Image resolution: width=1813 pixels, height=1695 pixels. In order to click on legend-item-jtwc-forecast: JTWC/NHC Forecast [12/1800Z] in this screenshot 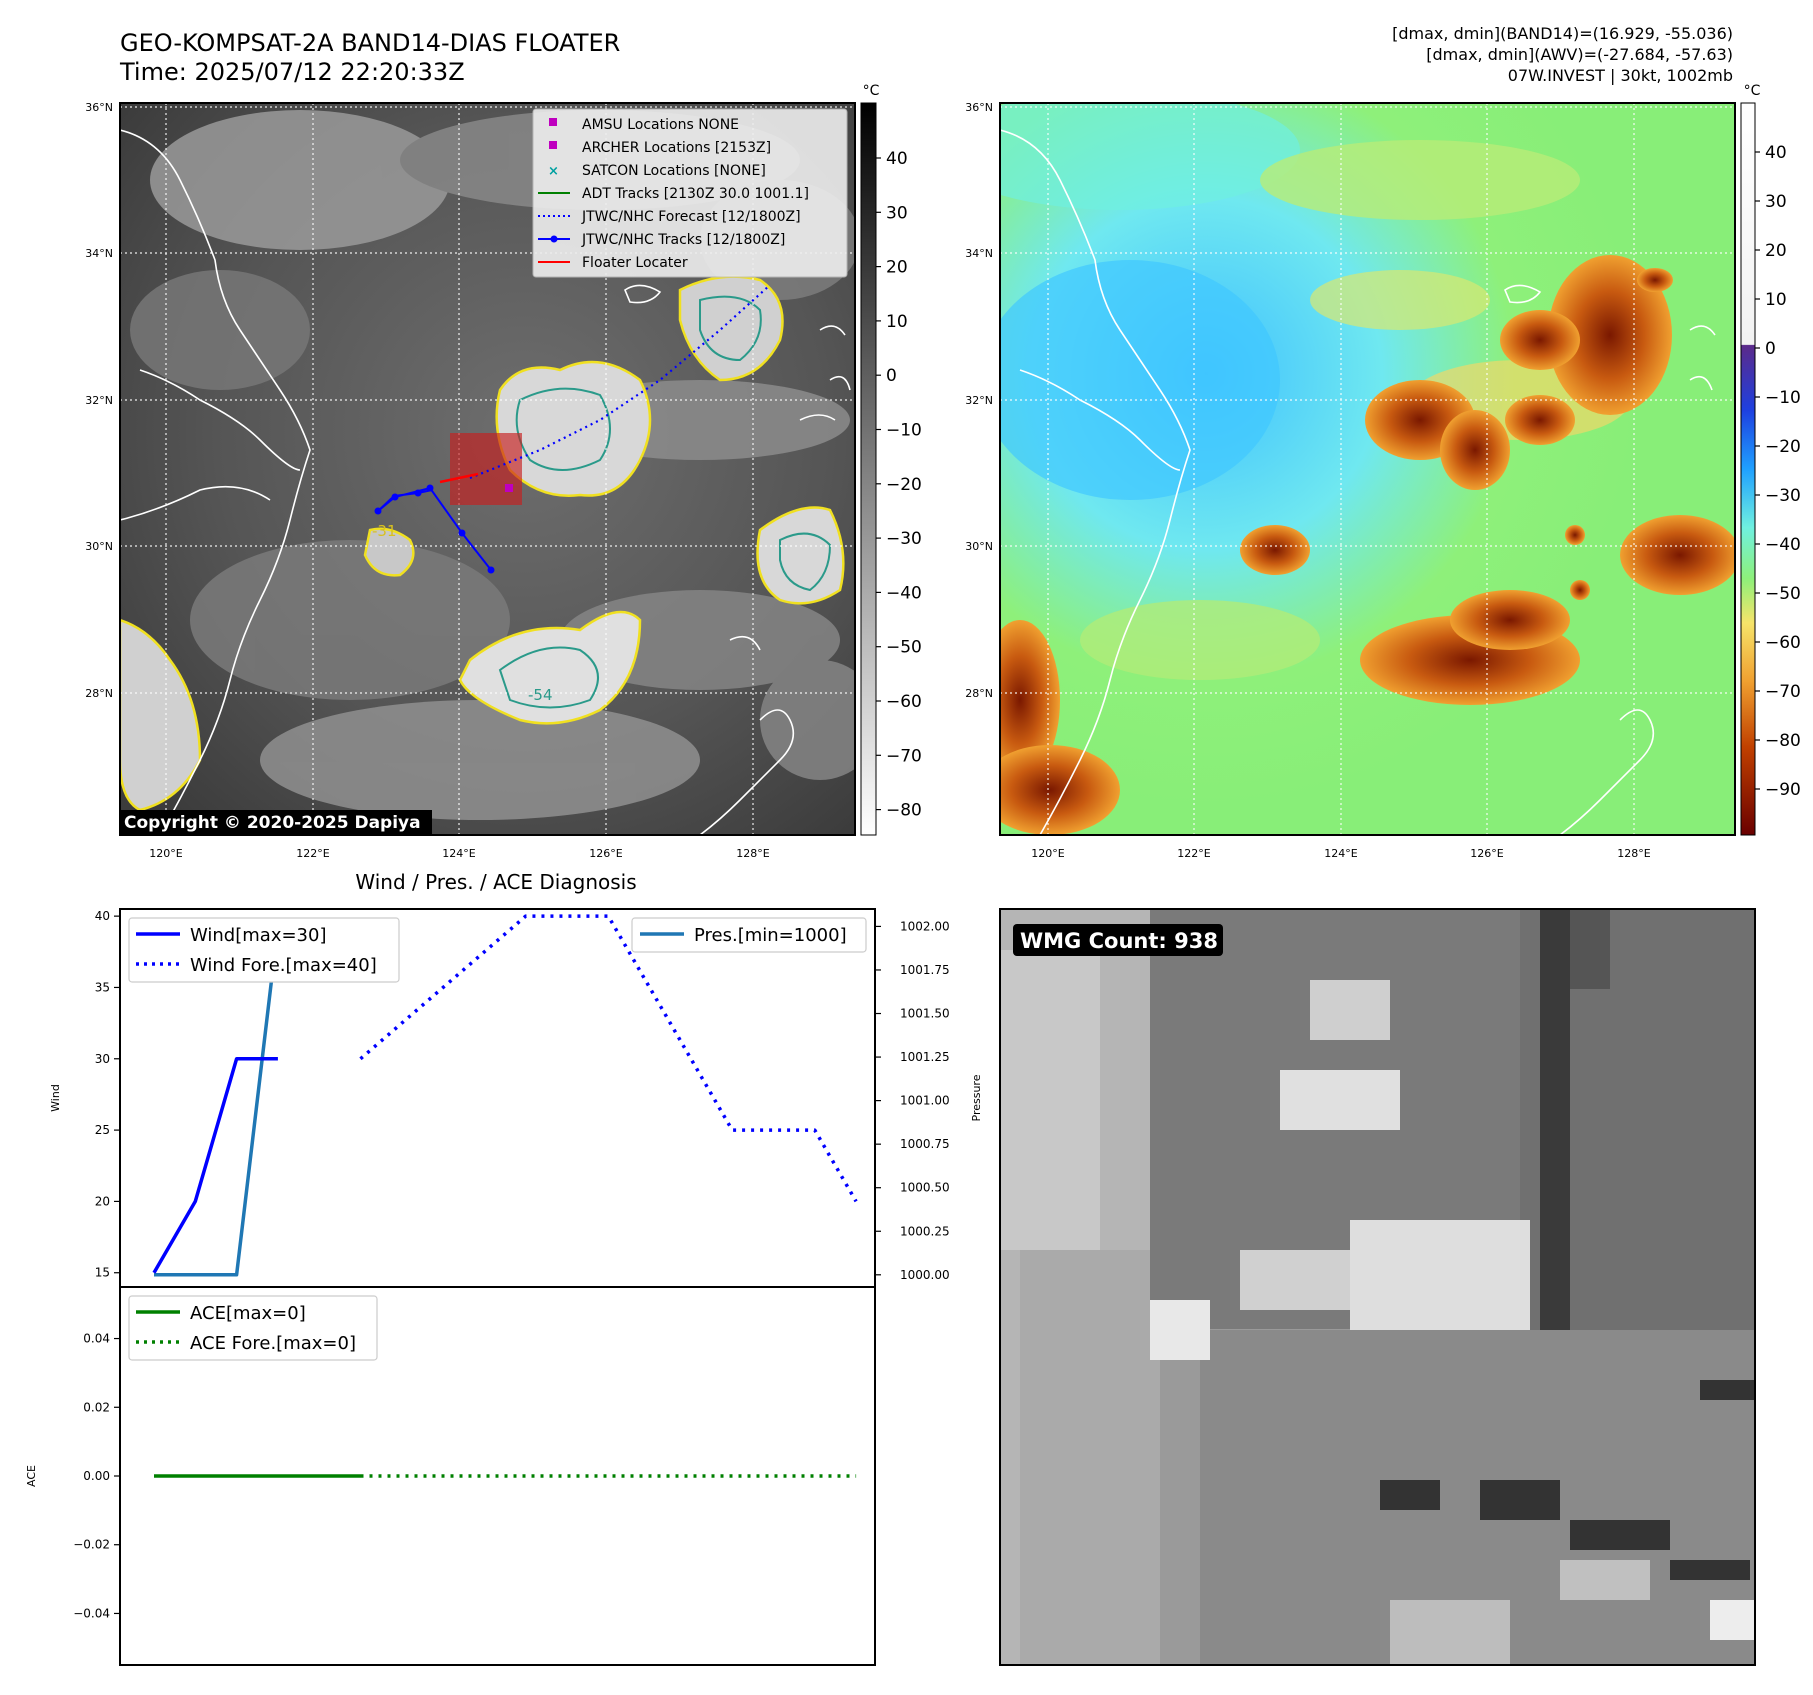, I will do `click(669, 217)`.